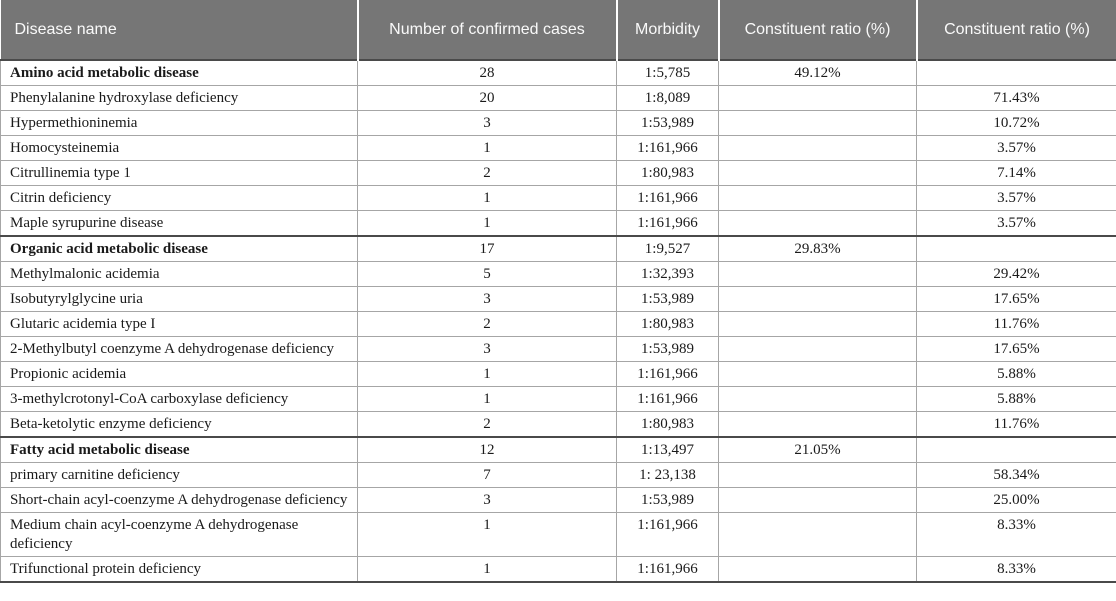  Describe the element at coordinates (817, 30) in the screenshot. I see `column-header-constituent-ratio-group: Constituent ratio (%)` at that location.